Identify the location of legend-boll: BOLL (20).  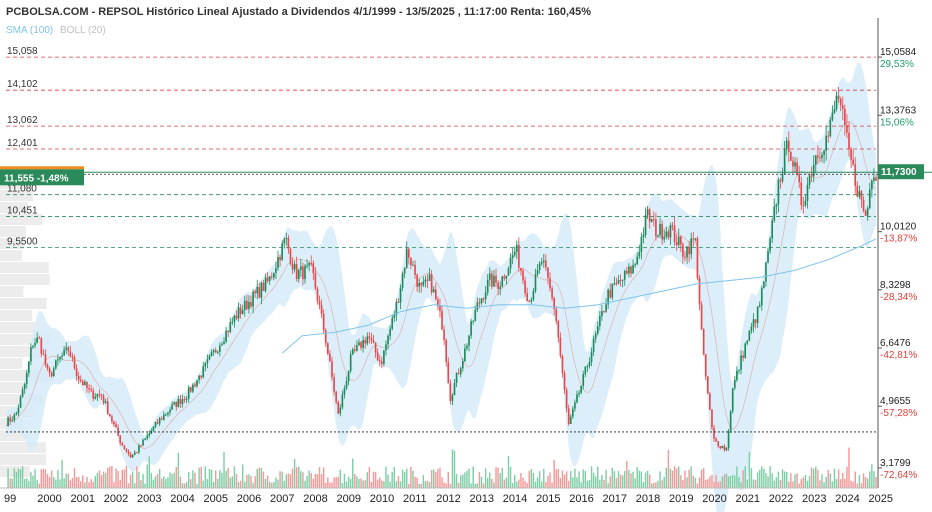
(83, 30).